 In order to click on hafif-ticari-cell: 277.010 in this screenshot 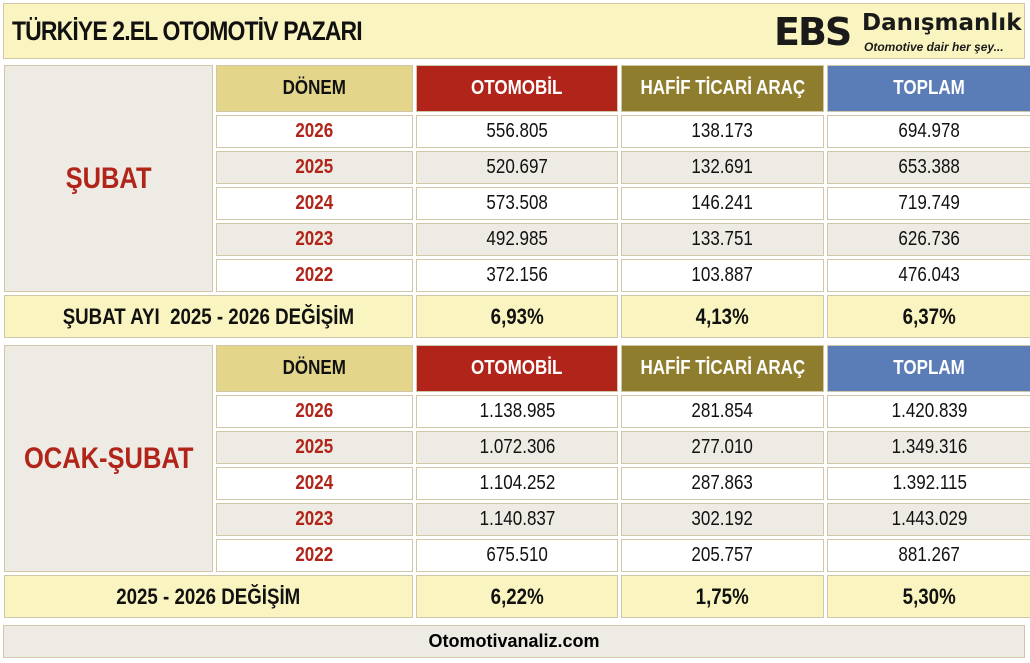, I will do `click(722, 447)`.